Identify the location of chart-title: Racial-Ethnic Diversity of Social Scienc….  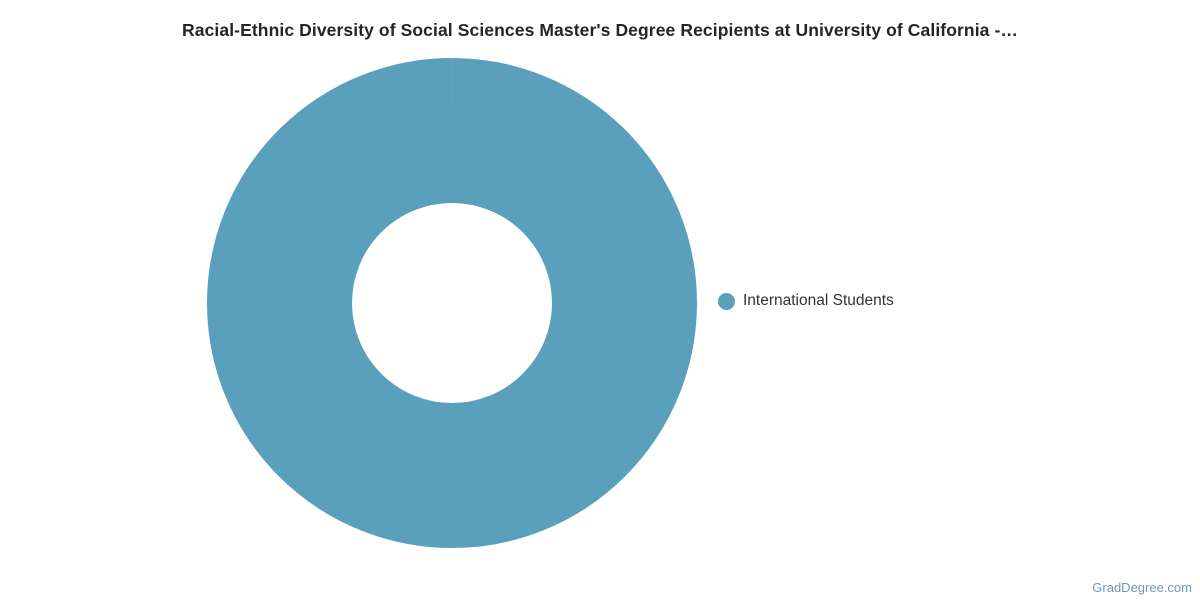
(600, 30).